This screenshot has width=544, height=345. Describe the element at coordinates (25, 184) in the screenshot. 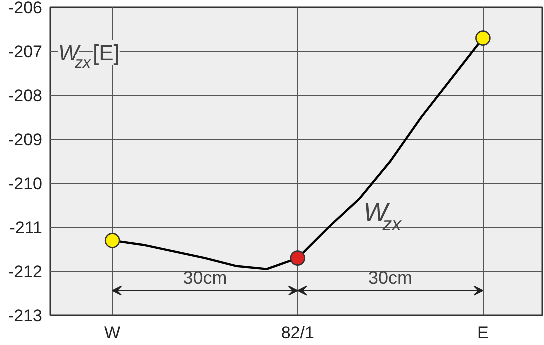

I see `y-tick-label: -210` at that location.